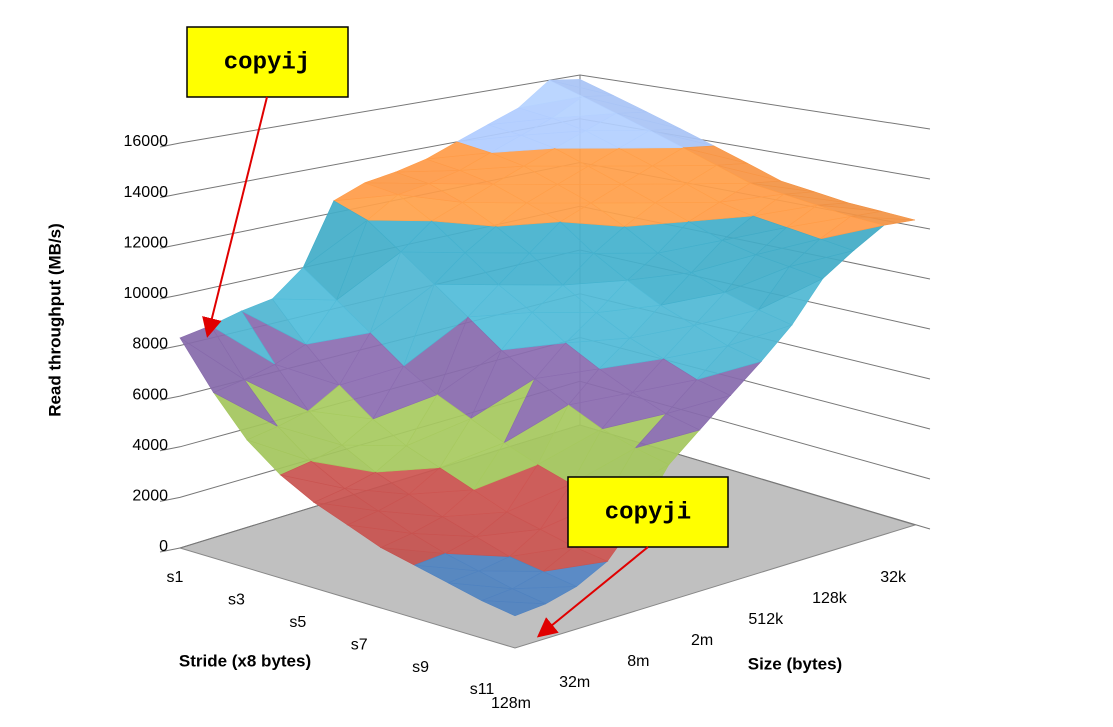 The image size is (1113, 727). Describe the element at coordinates (150, 496) in the screenshot. I see `y-tick-label: 2000` at that location.